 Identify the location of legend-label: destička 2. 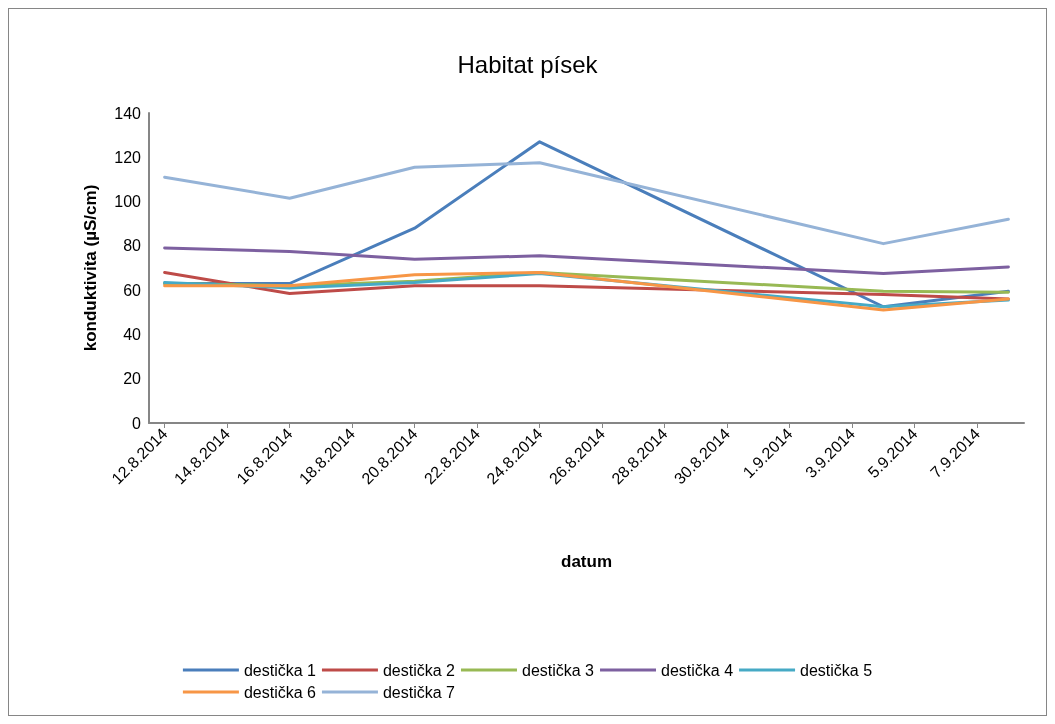
(419, 670).